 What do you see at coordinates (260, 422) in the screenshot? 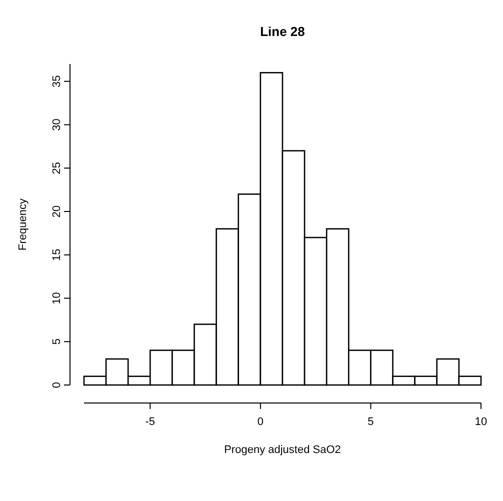
I see `x-tick-label: 0` at bounding box center [260, 422].